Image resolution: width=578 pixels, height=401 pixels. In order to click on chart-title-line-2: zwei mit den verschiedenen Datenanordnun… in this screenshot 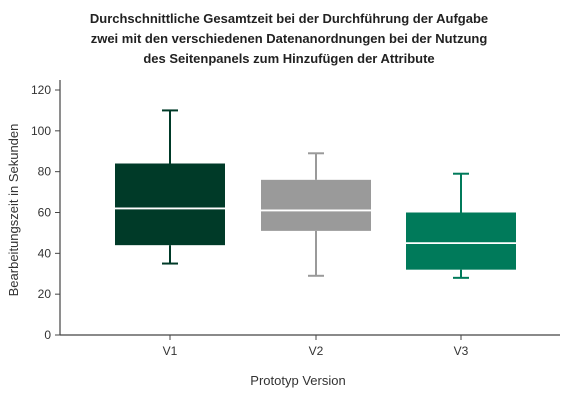, I will do `click(289, 38)`.